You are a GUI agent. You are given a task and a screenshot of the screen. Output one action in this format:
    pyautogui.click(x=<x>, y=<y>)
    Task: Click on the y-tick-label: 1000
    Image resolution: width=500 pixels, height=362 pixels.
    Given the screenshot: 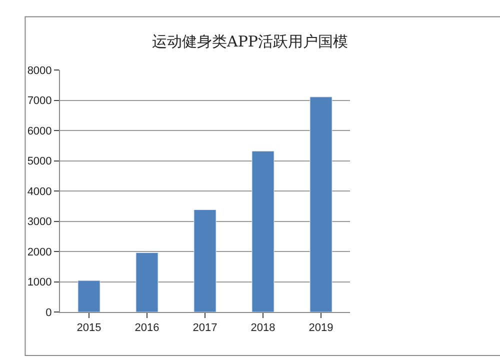 What is the action you would take?
    pyautogui.click(x=39, y=282)
    